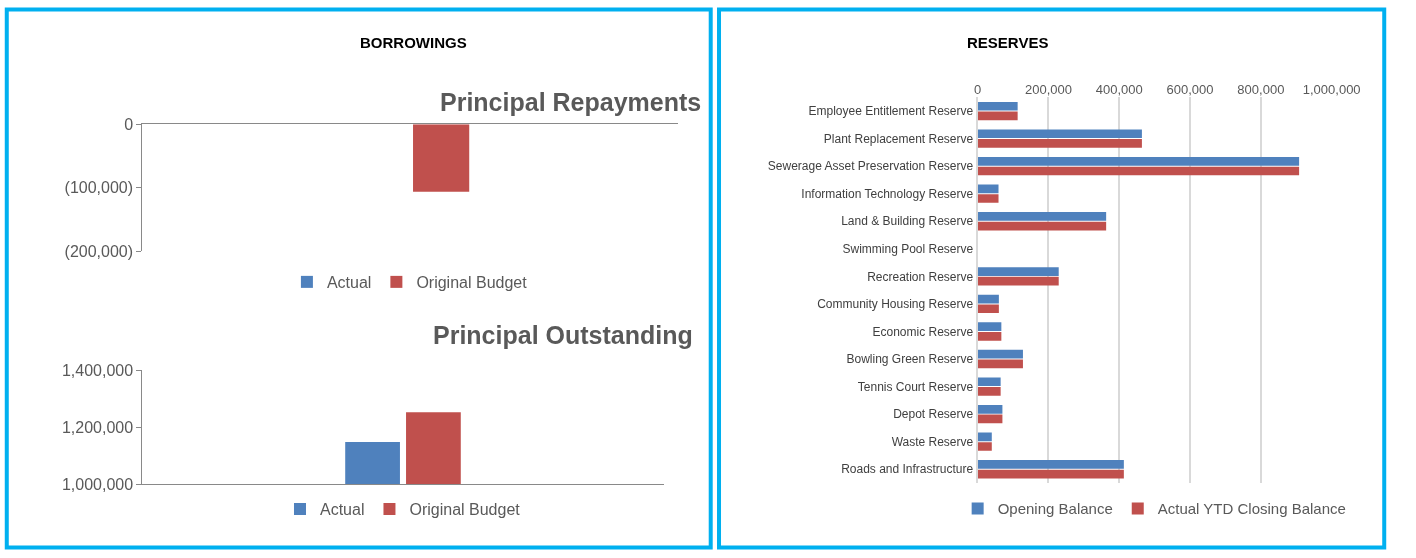 Image resolution: width=1416 pixels, height=558 pixels. What do you see at coordinates (99, 252) in the screenshot?
I see `y-tick-label: (200,000)` at bounding box center [99, 252].